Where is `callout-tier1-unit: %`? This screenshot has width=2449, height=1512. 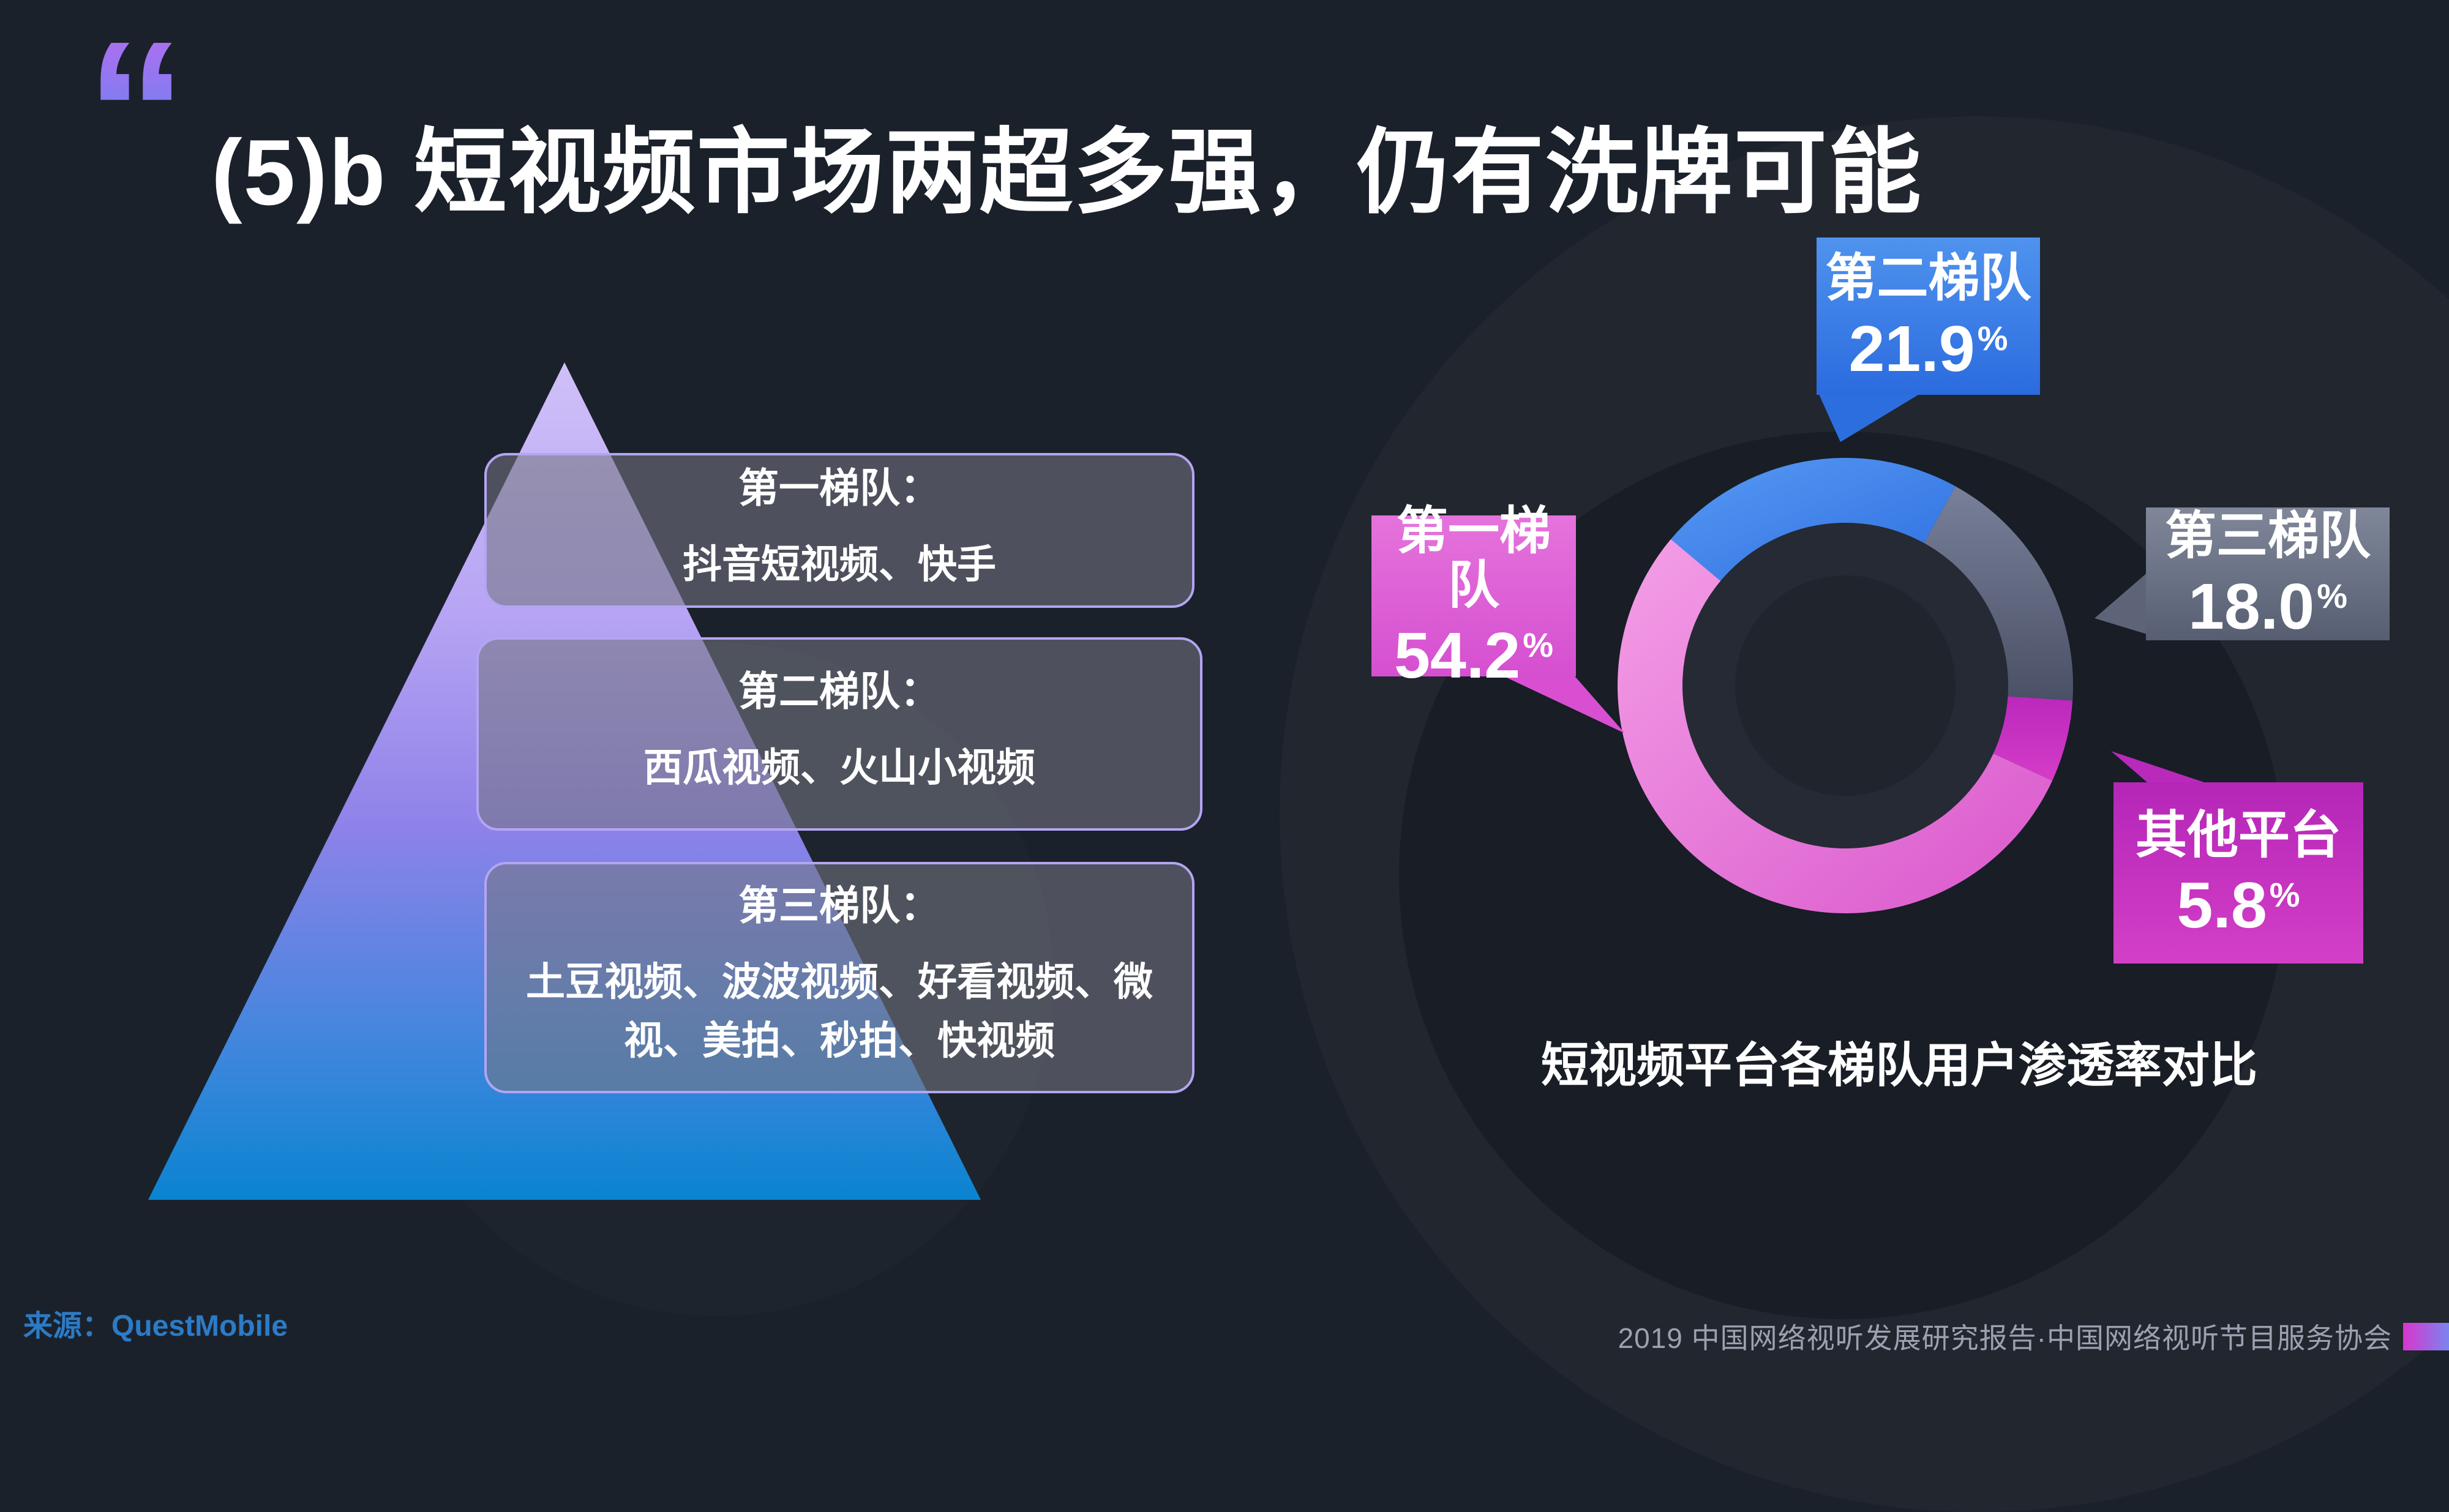 callout-tier1-unit: % is located at coordinates (1538, 644).